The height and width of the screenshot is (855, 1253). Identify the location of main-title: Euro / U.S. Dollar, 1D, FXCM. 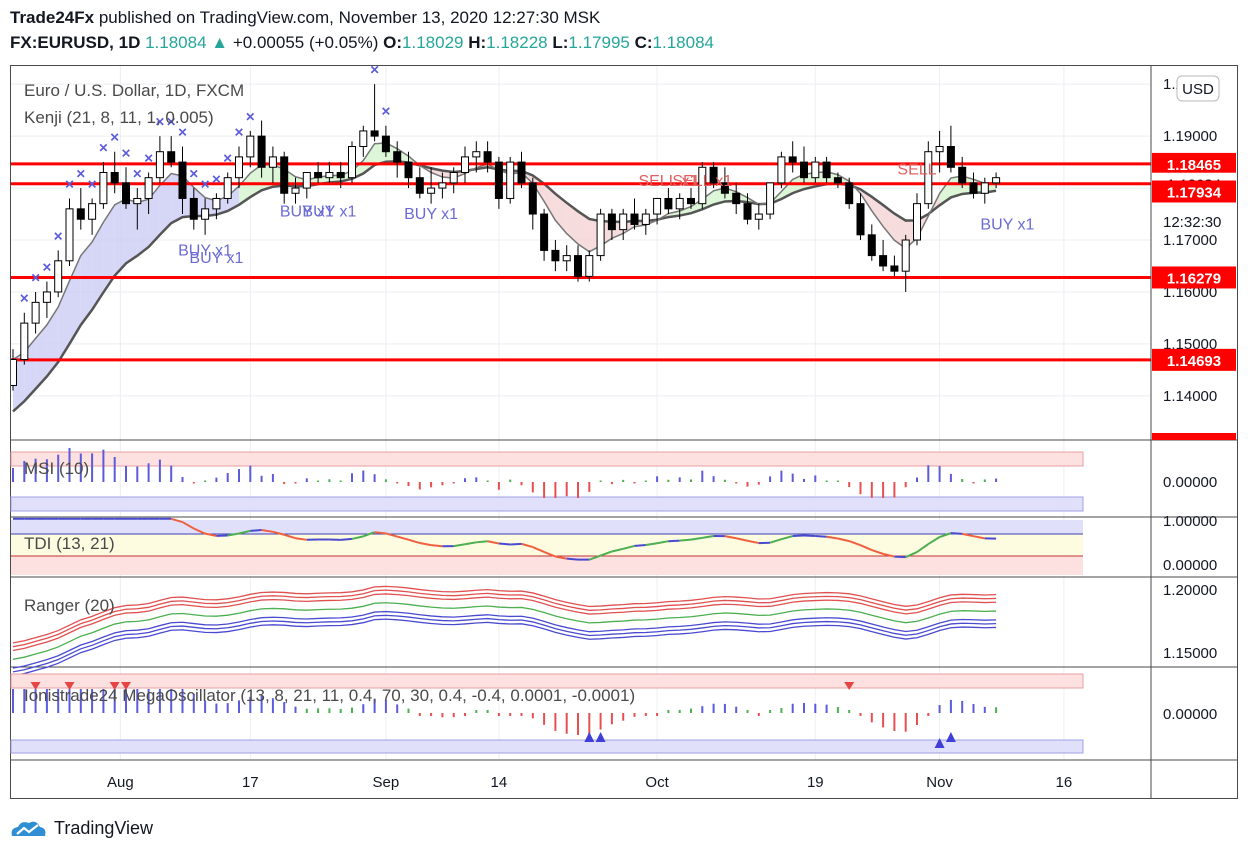
(134, 90).